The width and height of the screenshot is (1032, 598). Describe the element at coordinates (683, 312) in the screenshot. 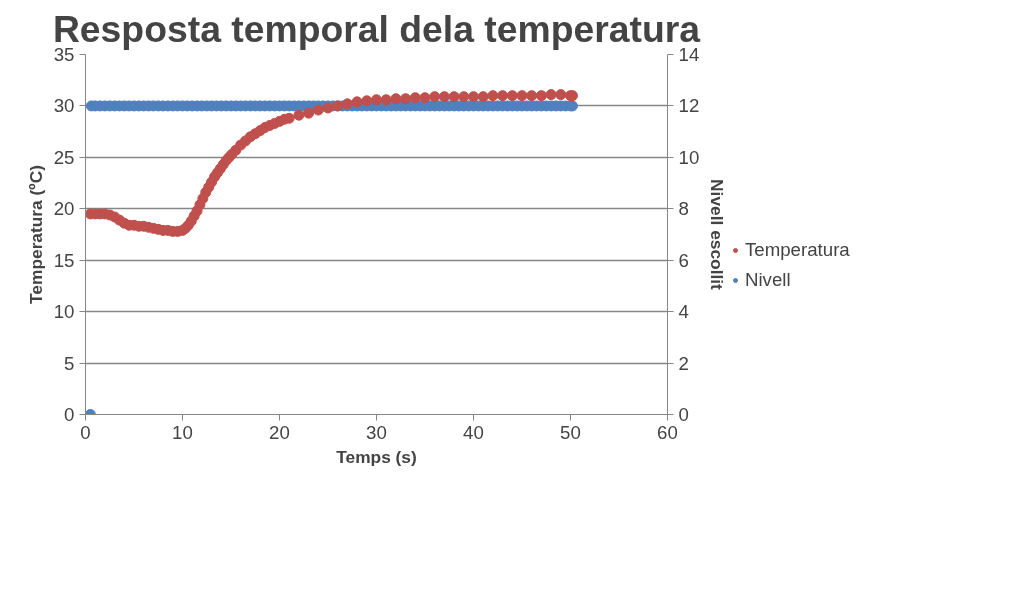

I see `y2-tick-label: 4` at that location.